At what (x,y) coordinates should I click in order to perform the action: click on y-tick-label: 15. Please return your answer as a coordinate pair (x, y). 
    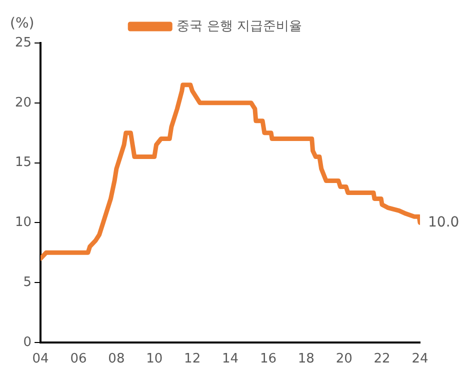
    Looking at the image, I should click on (23, 162).